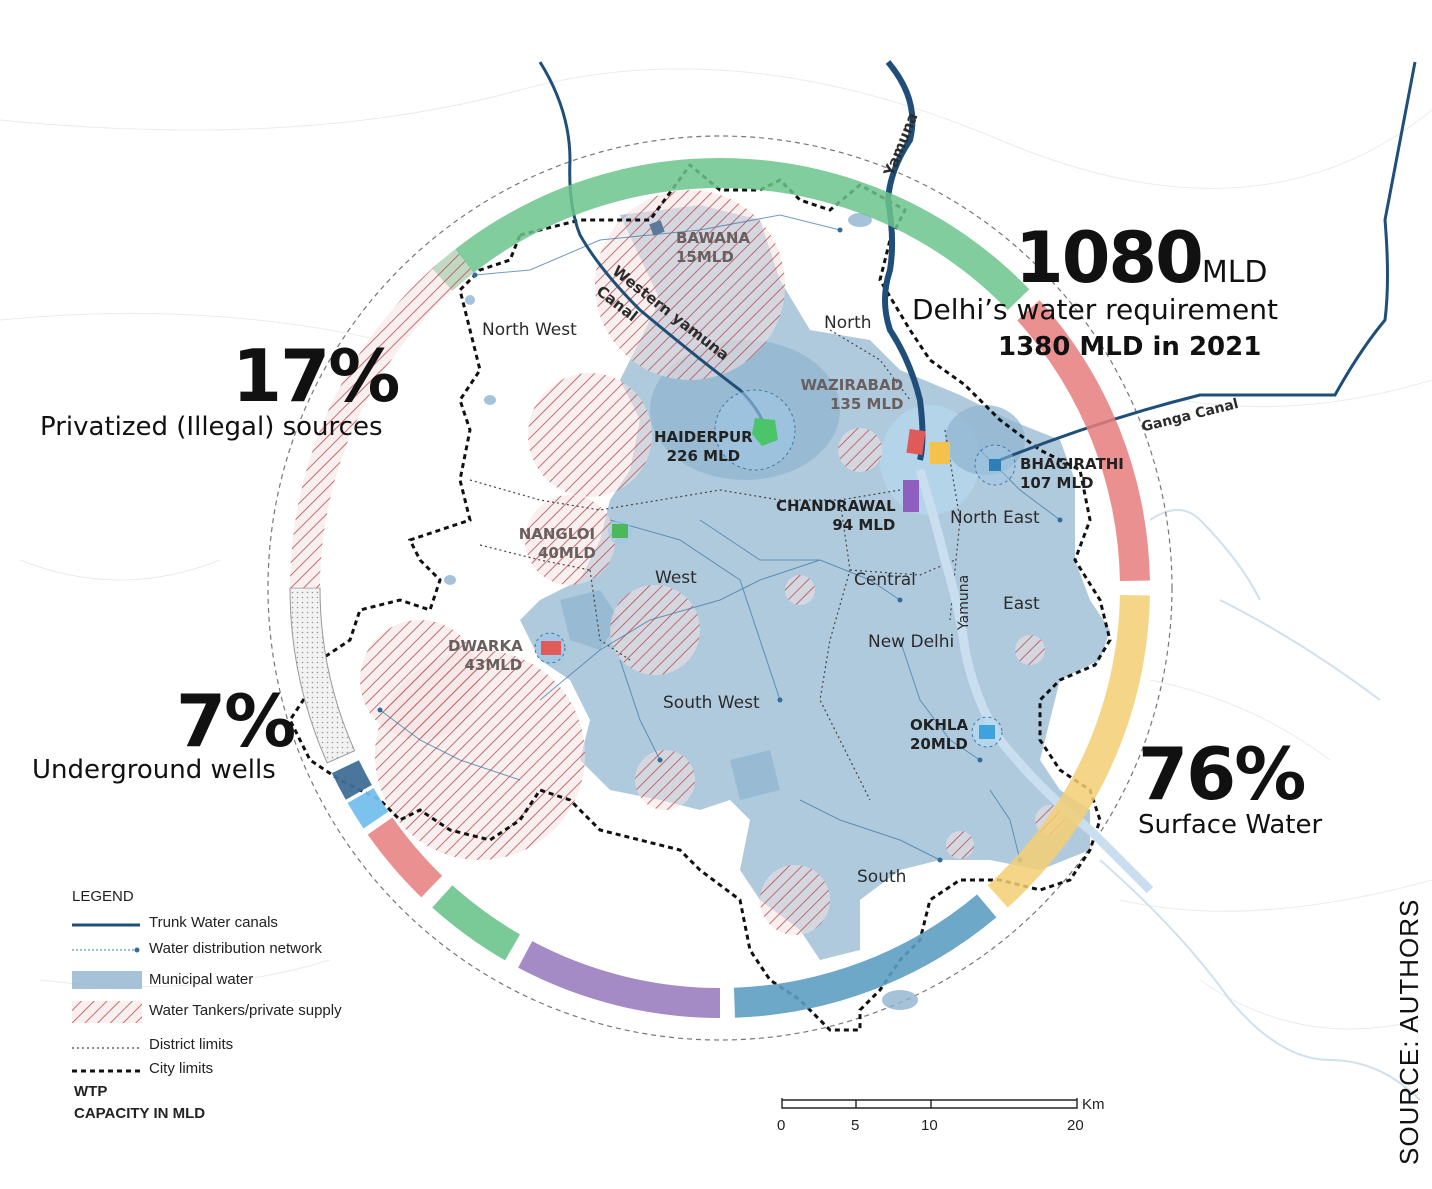 The width and height of the screenshot is (1432, 1189). What do you see at coordinates (865, 956) in the screenshot?
I see `ring-segment-blue-south` at bounding box center [865, 956].